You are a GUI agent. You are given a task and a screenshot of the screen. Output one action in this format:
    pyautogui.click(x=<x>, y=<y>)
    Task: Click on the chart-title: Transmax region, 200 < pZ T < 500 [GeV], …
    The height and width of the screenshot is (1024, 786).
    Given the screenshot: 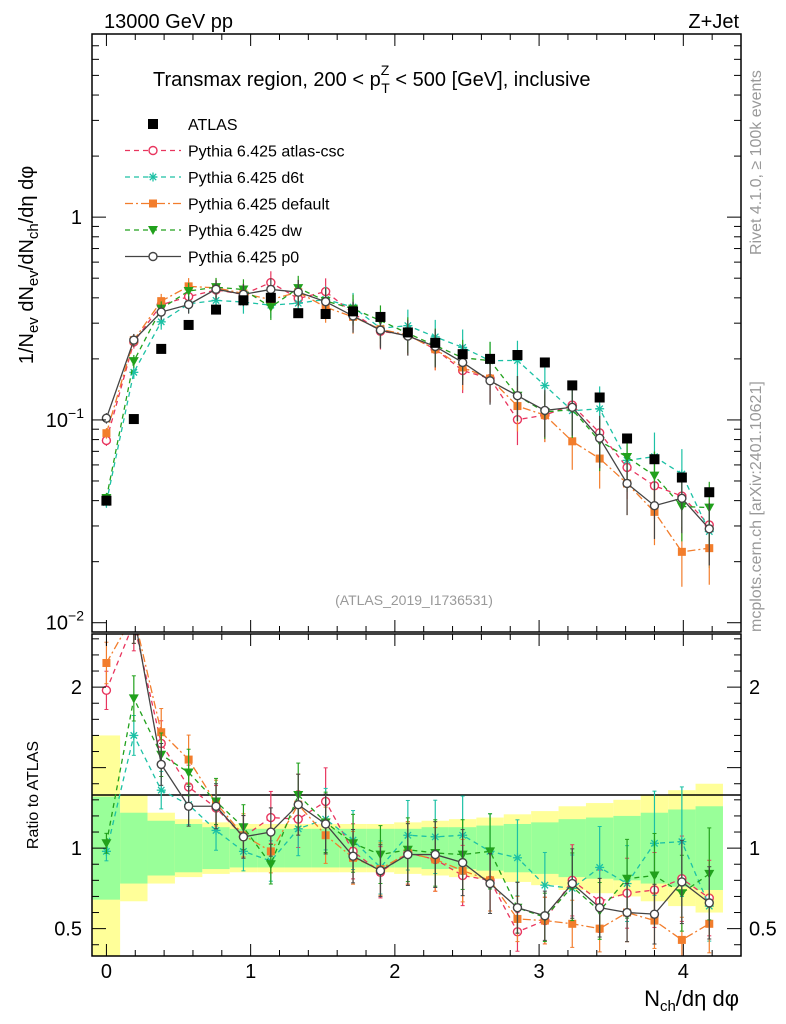 What is the action you would take?
    pyautogui.click(x=372, y=79)
    